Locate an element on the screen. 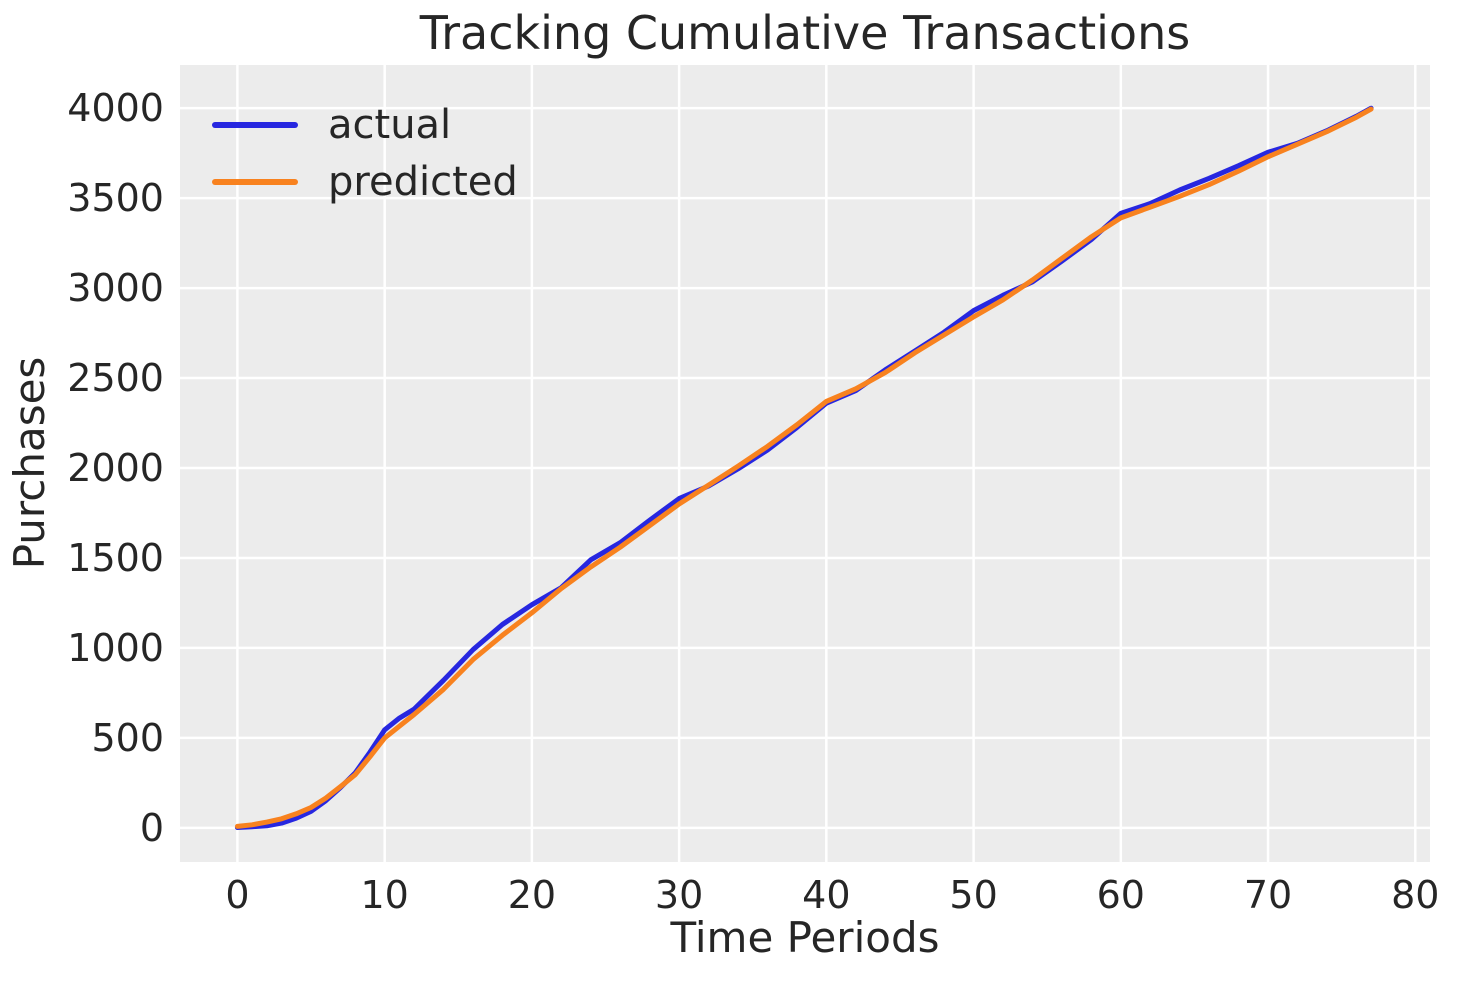  actual-line-swatch is located at coordinates (255, 124).